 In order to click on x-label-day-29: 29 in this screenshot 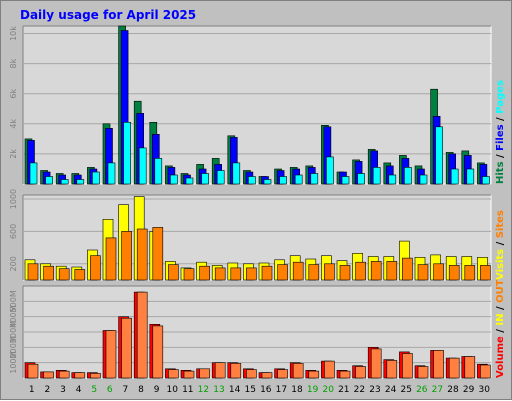, I will do `click(469, 390)`.